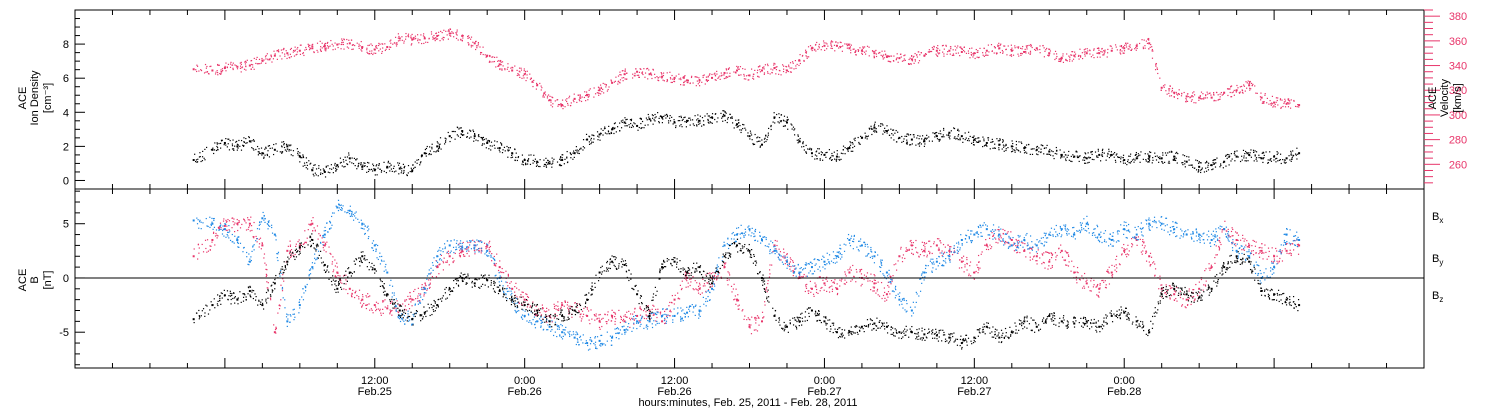 The height and width of the screenshot is (410, 1500). I want to click on velocity-series-point, so click(911, 59).